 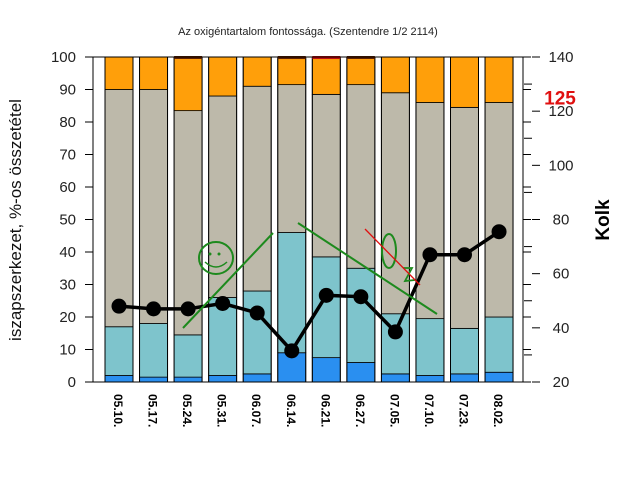 I want to click on y2-tick-label: 80, so click(x=561, y=220).